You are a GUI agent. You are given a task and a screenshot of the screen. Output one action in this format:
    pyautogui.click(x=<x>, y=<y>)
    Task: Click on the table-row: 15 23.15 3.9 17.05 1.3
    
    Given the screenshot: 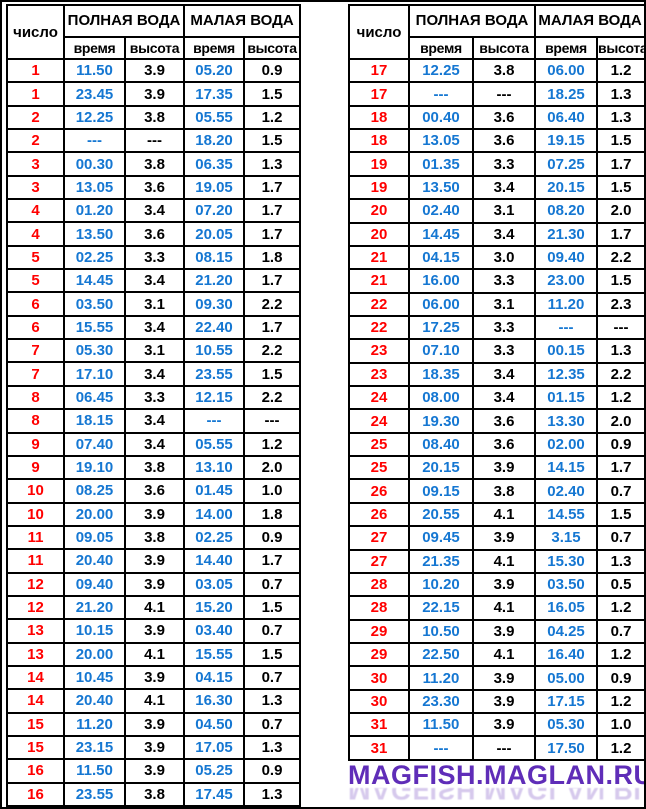 What is the action you would take?
    pyautogui.click(x=154, y=747)
    